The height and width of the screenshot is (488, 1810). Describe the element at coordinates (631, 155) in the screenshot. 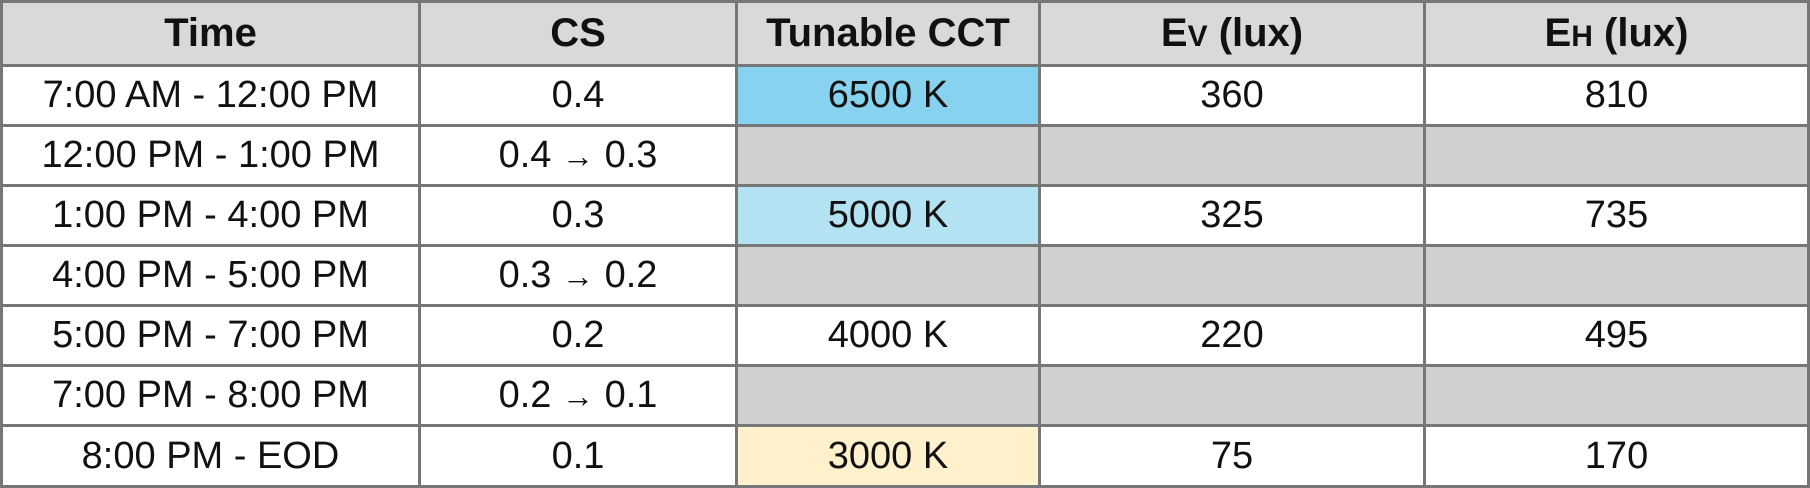

I see `cs-to: 0.3` at that location.